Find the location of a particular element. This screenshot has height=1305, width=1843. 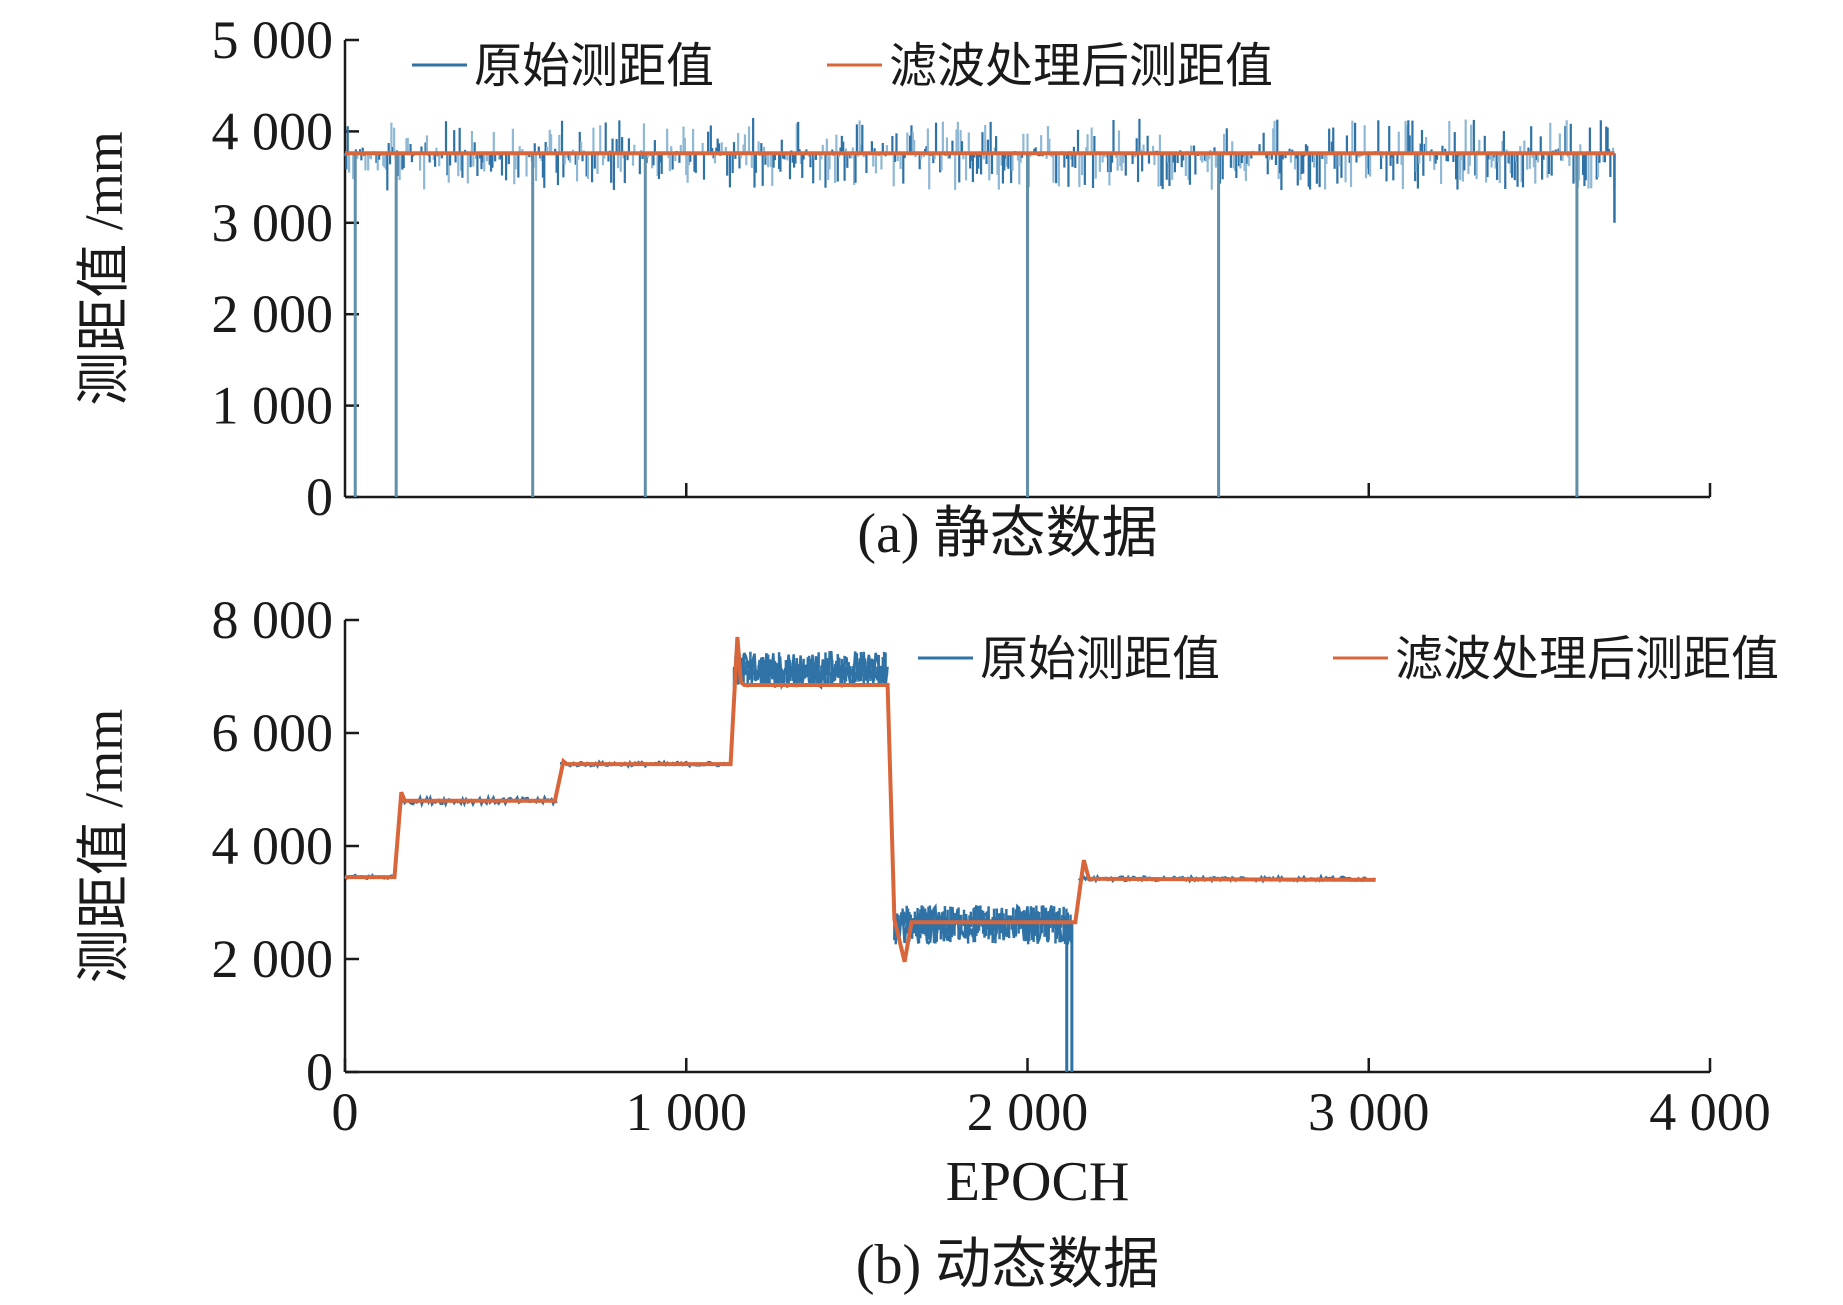

caption: (b) 动态数据 is located at coordinates (1007, 1265).